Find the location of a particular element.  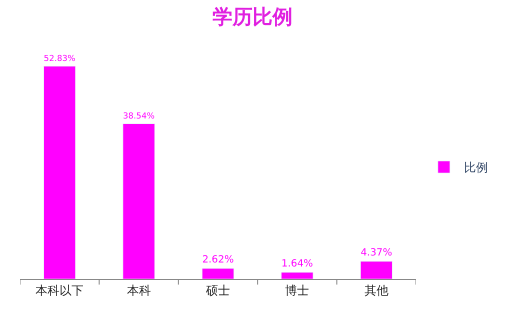

data-label: 2.62% is located at coordinates (218, 260).